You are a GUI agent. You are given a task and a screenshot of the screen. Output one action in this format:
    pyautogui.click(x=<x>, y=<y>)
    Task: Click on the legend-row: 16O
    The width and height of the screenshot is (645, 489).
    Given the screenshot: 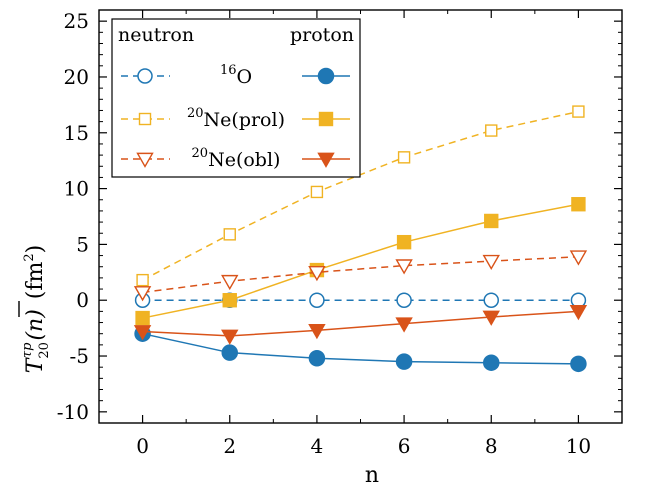 What is the action you would take?
    pyautogui.click(x=235, y=75)
    